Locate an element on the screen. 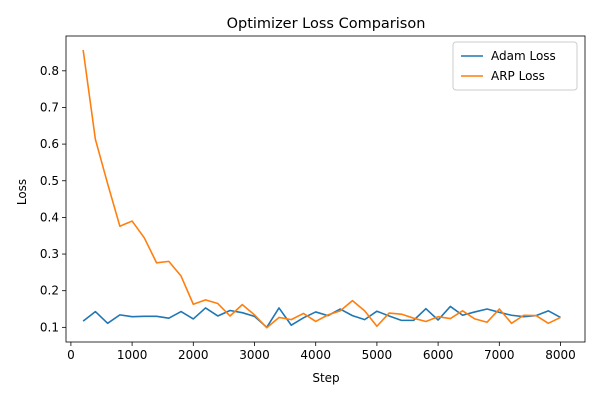 Image resolution: width=600 pixels, height=400 pixels. y-tick-label: 0.4 is located at coordinates (49, 217).